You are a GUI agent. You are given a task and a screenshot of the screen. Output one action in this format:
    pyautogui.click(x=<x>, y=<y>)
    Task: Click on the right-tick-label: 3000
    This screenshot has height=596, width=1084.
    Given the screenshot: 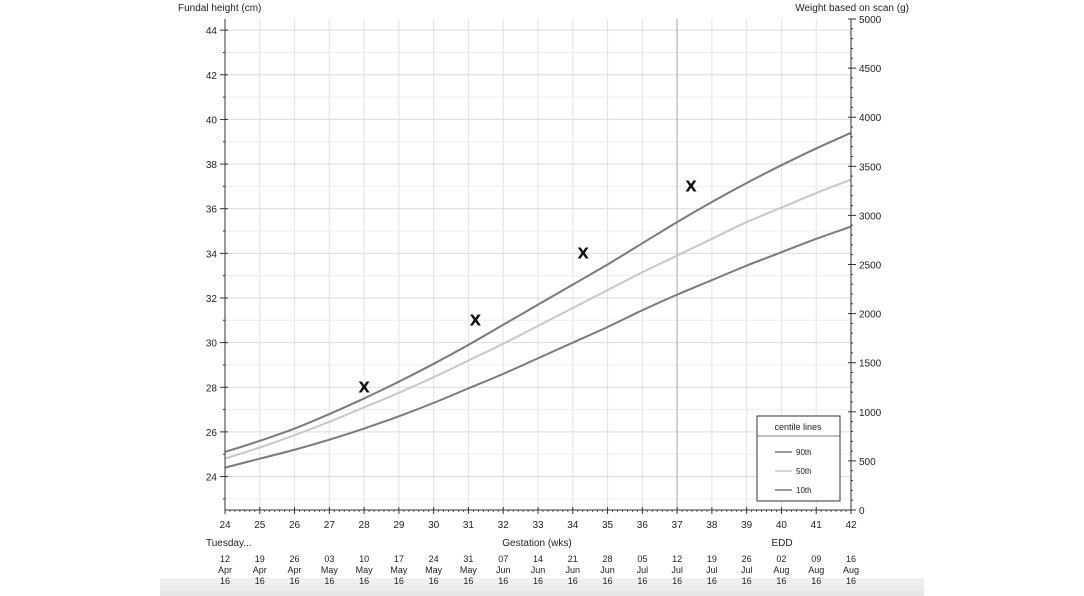 What is the action you would take?
    pyautogui.click(x=870, y=216)
    